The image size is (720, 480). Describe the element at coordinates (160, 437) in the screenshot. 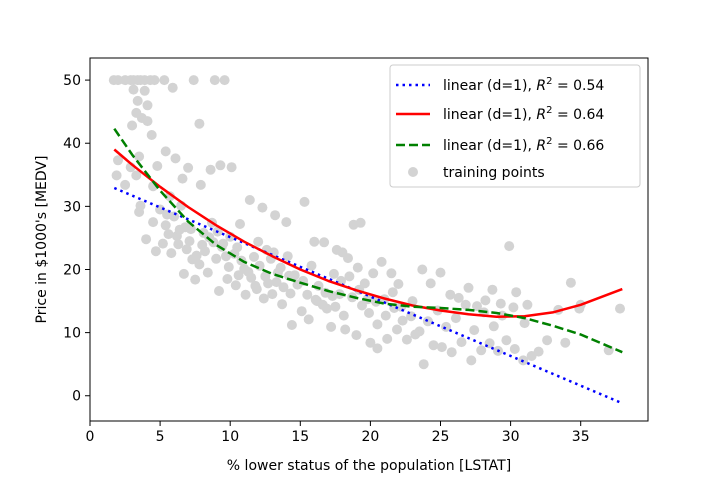

I see `x-tick-label: 5` at that location.